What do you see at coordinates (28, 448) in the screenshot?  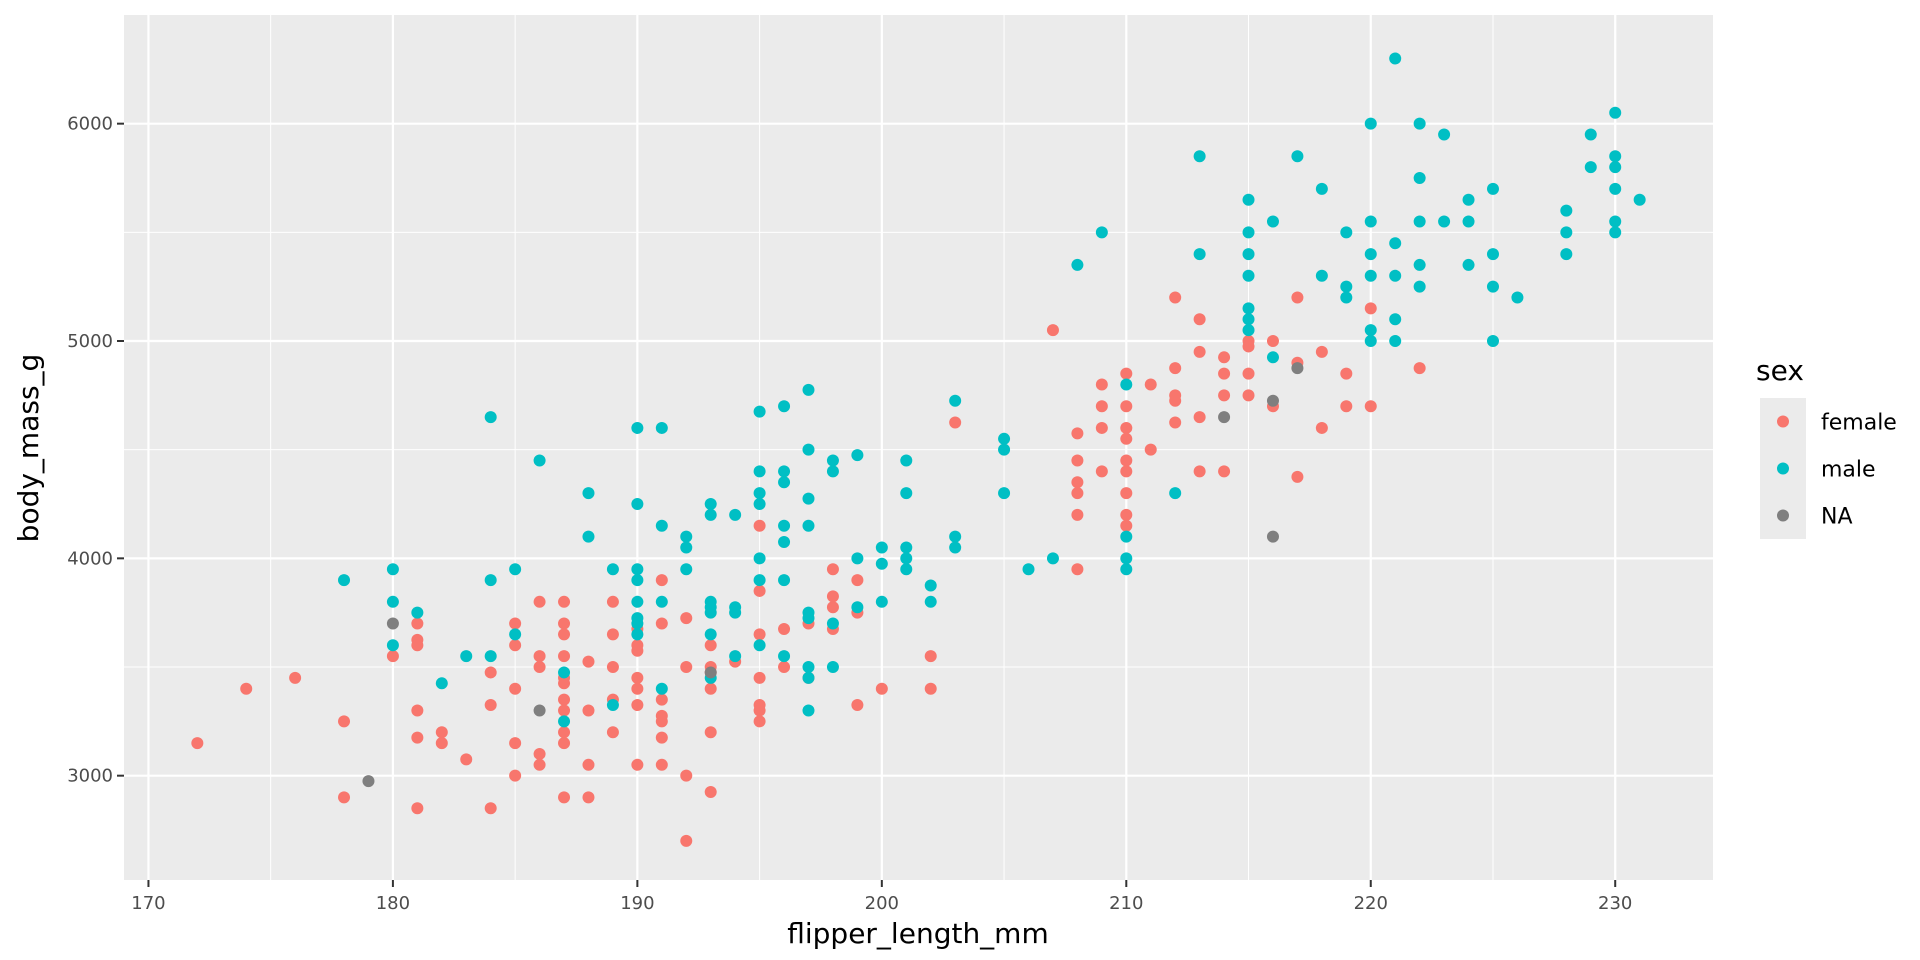 I see `y-axis-title: body_mass_g` at bounding box center [28, 448].